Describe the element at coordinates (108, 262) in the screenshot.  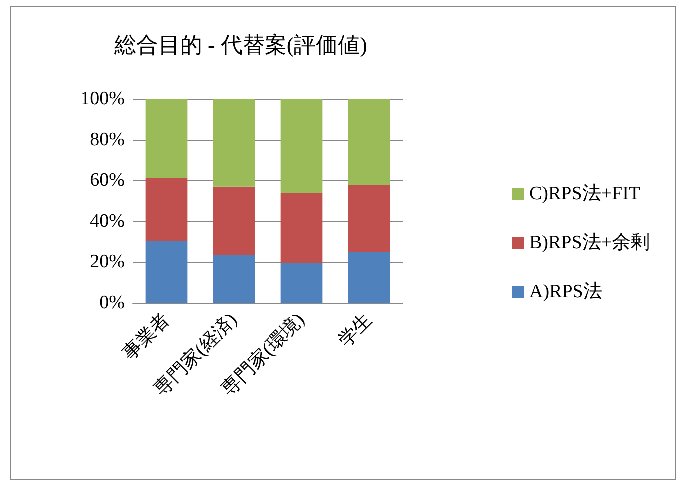
I see `y-tick-label: 20%` at that location.